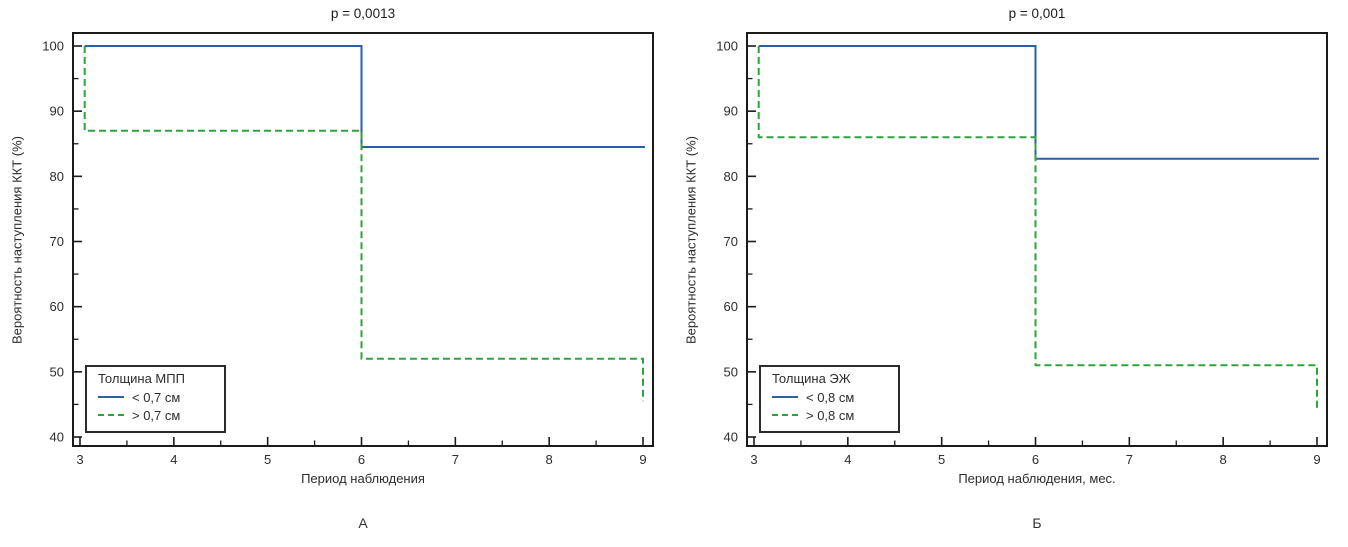 The height and width of the screenshot is (547, 1348). Describe the element at coordinates (363, 13) in the screenshot. I see `p-value-title-a: p = 0,0013` at that location.